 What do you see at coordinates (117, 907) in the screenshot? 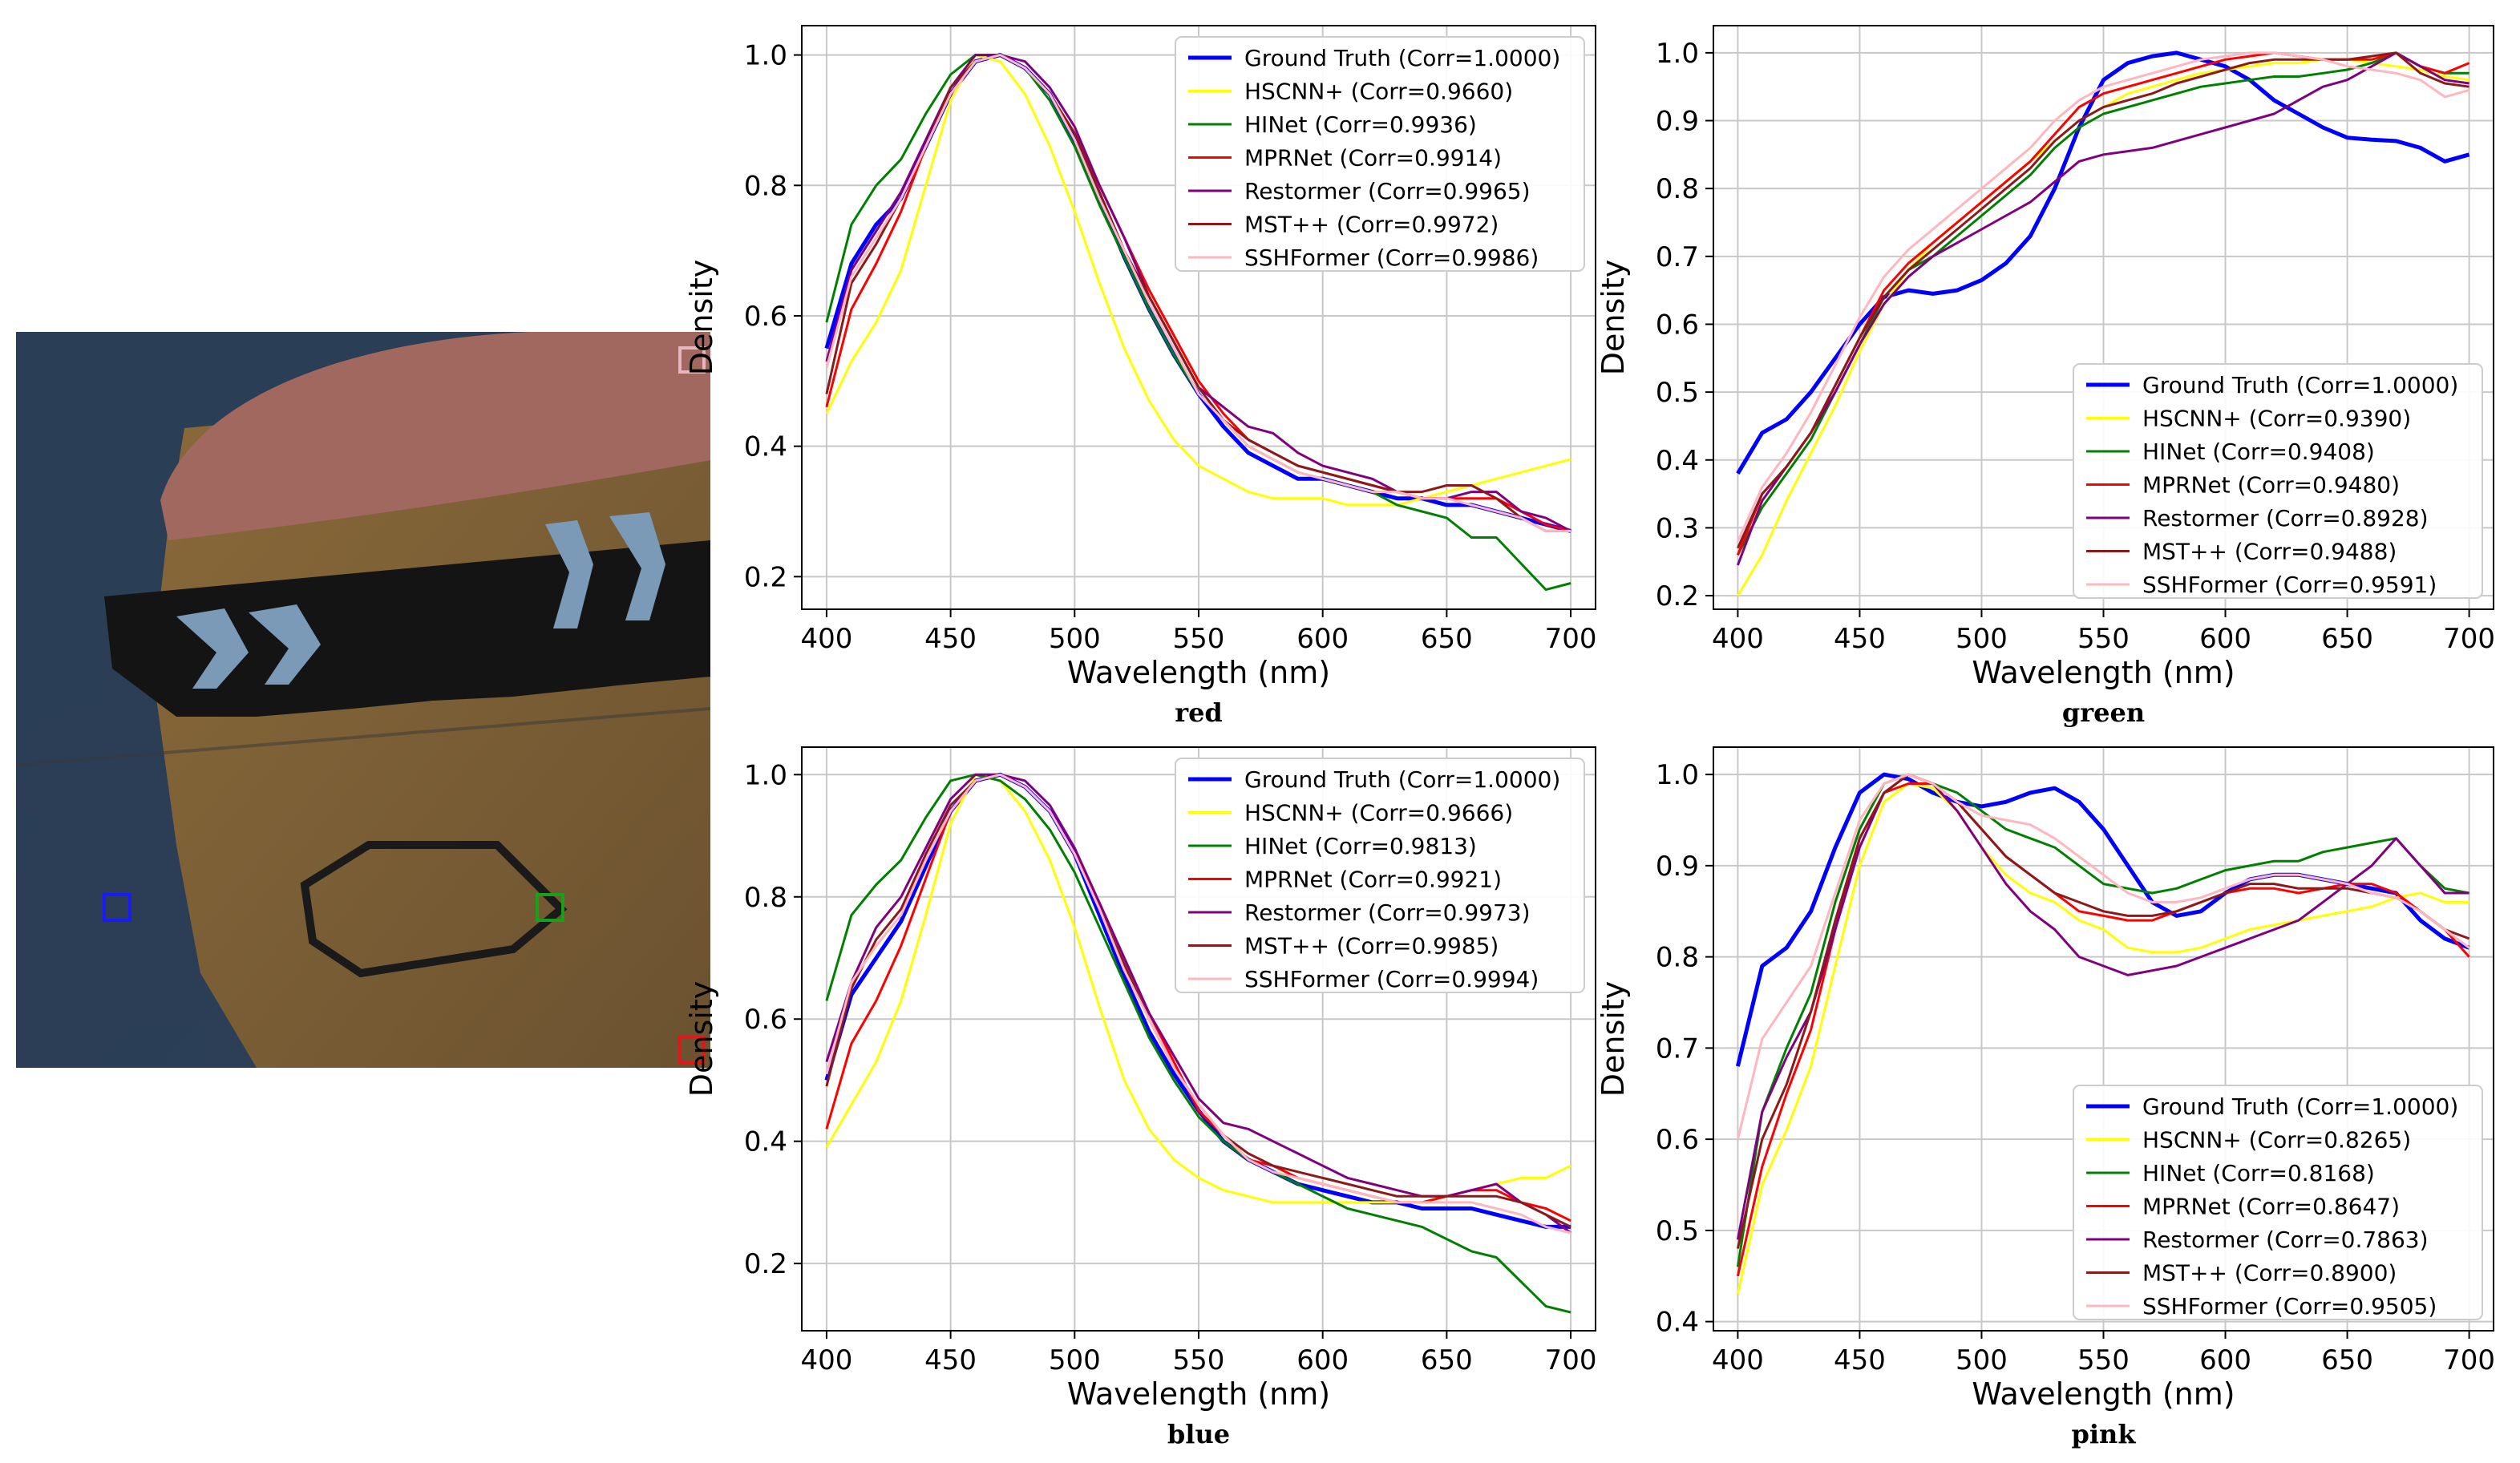
I see `blue-marker` at bounding box center [117, 907].